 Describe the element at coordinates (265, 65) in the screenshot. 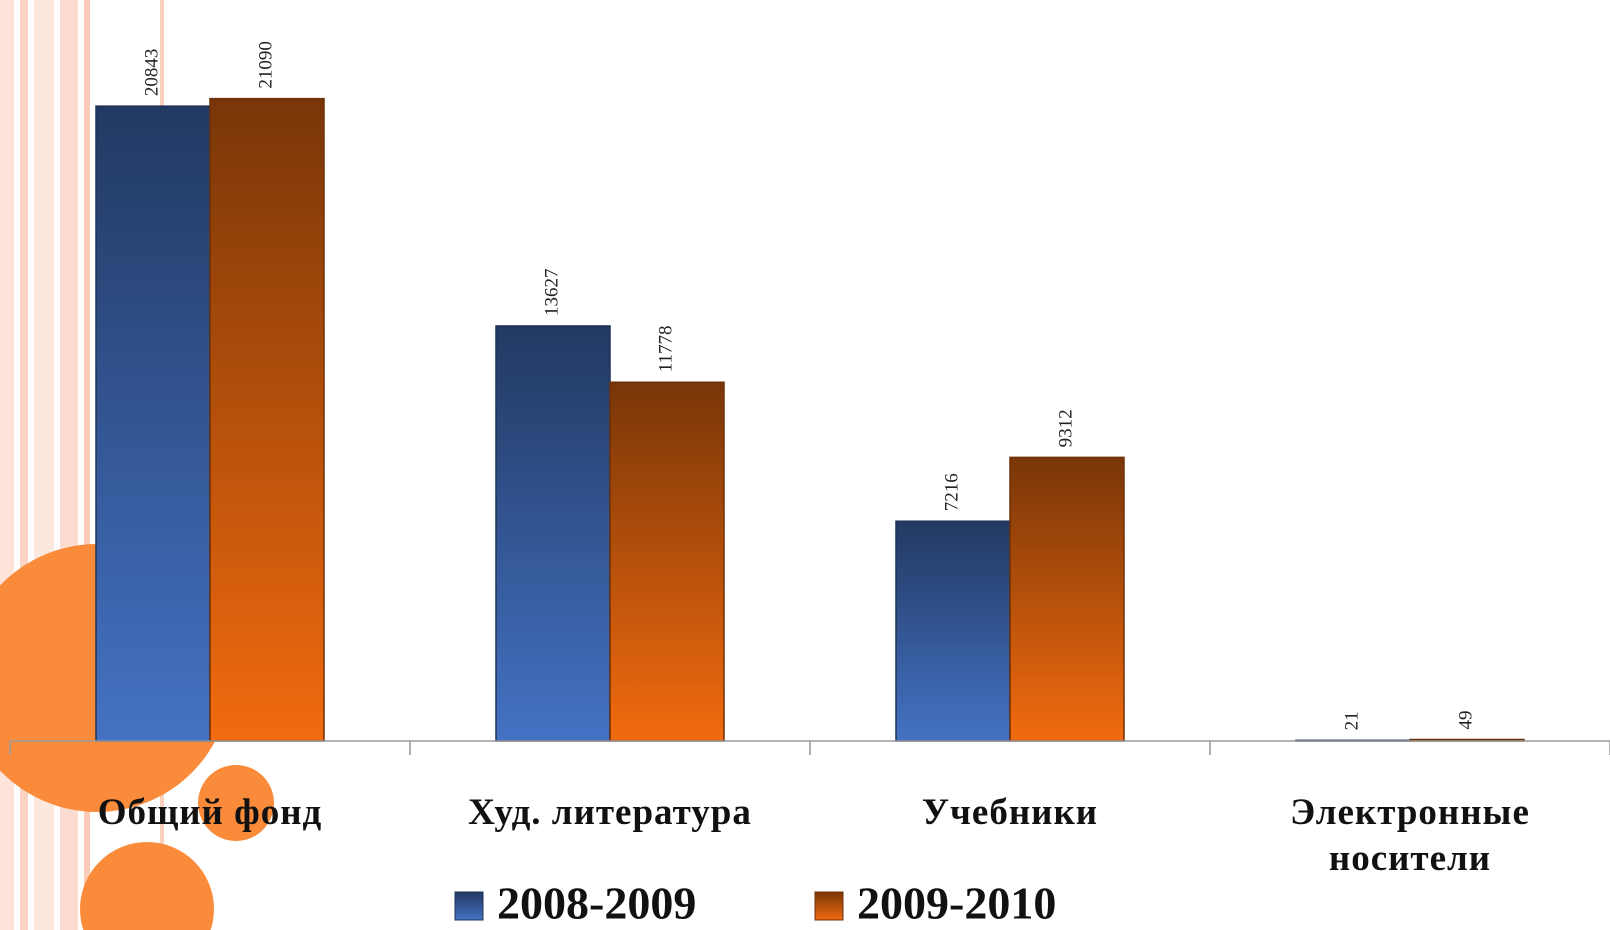

I see `value-label: 21090` at that location.